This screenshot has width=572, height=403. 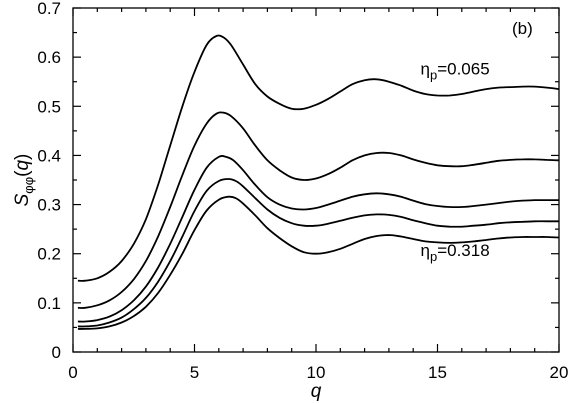 I want to click on x-tick-labels: 0 5 10 15 20, so click(x=318, y=372).